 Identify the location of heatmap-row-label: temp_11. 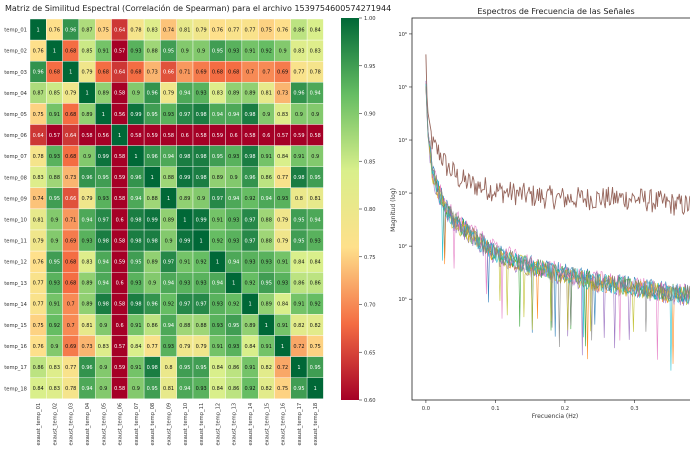
(15, 242).